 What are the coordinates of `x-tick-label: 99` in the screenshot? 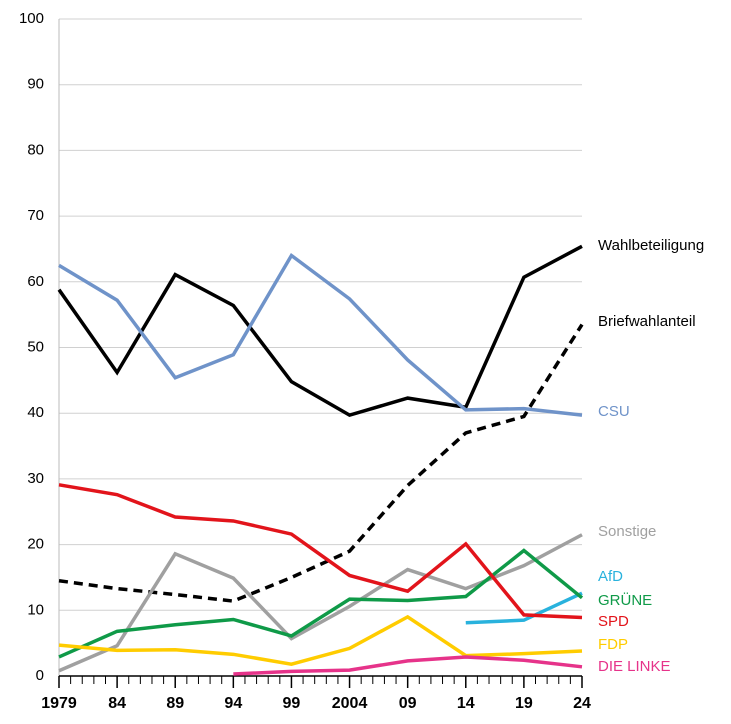 It's located at (292, 703).